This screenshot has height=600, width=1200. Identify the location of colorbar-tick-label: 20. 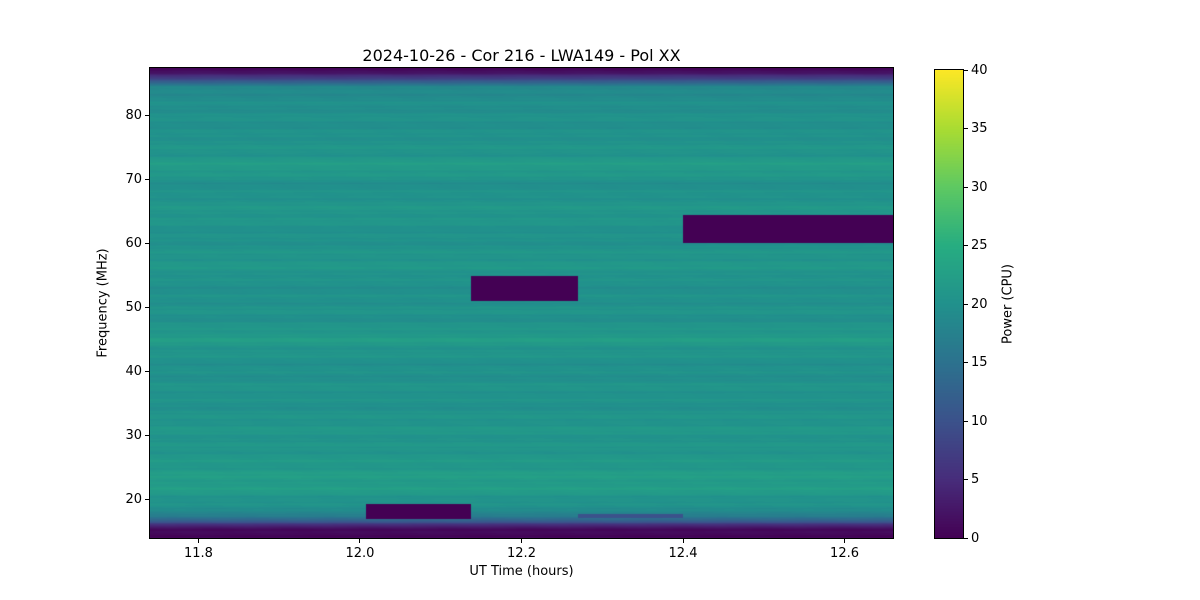
(979, 304).